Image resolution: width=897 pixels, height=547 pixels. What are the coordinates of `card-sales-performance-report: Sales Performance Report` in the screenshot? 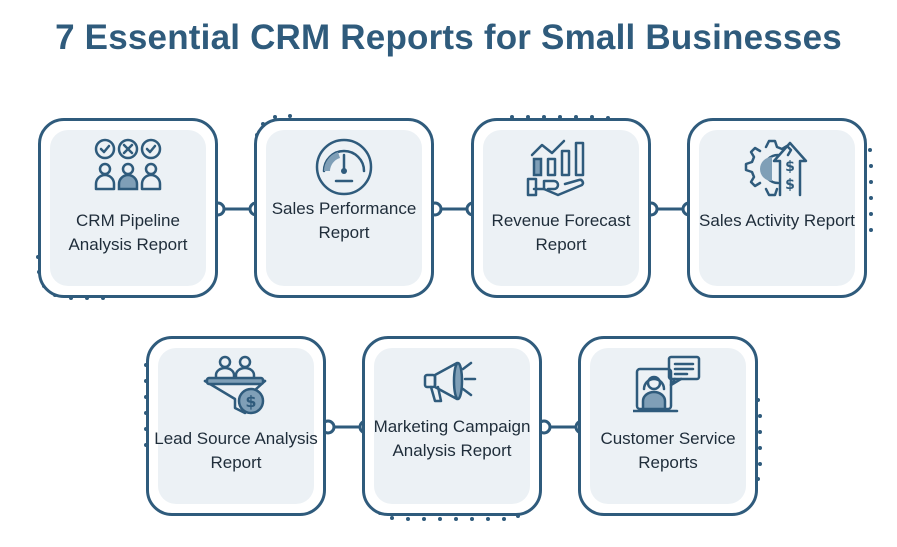 It's located at (344, 208).